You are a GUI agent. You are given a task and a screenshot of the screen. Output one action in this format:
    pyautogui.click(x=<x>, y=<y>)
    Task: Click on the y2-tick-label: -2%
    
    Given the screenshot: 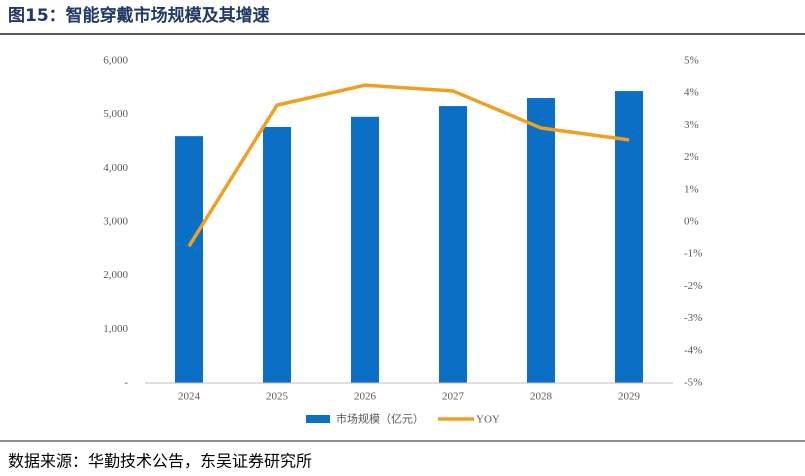 What is the action you would take?
    pyautogui.click(x=693, y=286)
    